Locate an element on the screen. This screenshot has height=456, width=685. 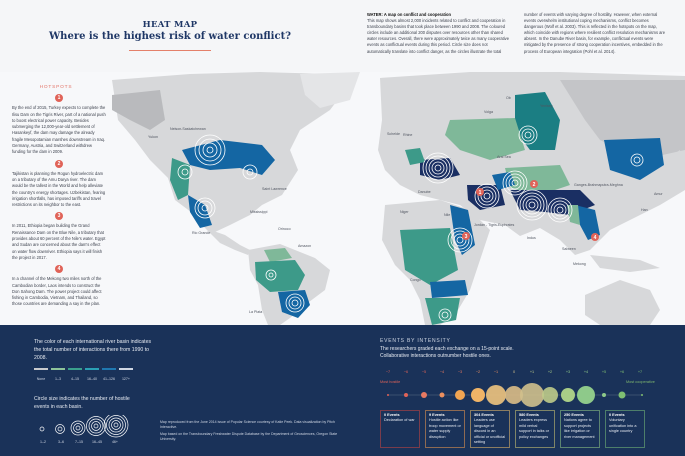
scale-tick: +6 is located at coordinates (622, 372).